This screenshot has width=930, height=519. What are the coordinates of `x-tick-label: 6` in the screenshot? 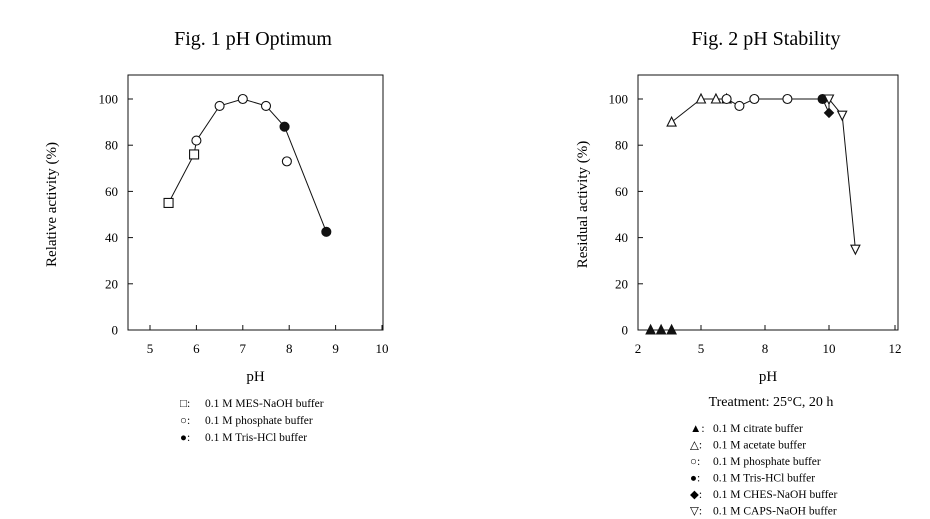 It's located at (196, 348).